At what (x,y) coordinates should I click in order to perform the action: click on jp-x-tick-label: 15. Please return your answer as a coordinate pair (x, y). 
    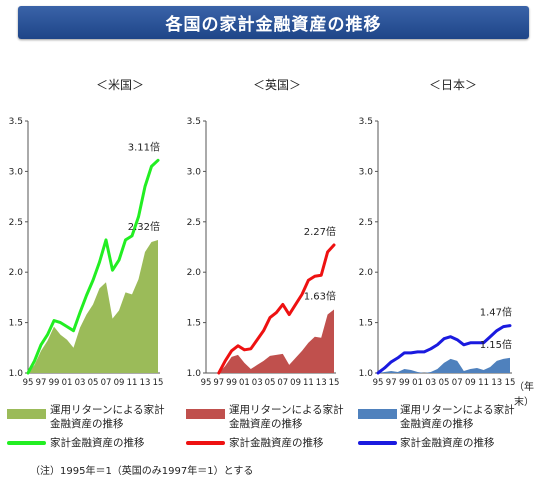
    Looking at the image, I should click on (510, 383).